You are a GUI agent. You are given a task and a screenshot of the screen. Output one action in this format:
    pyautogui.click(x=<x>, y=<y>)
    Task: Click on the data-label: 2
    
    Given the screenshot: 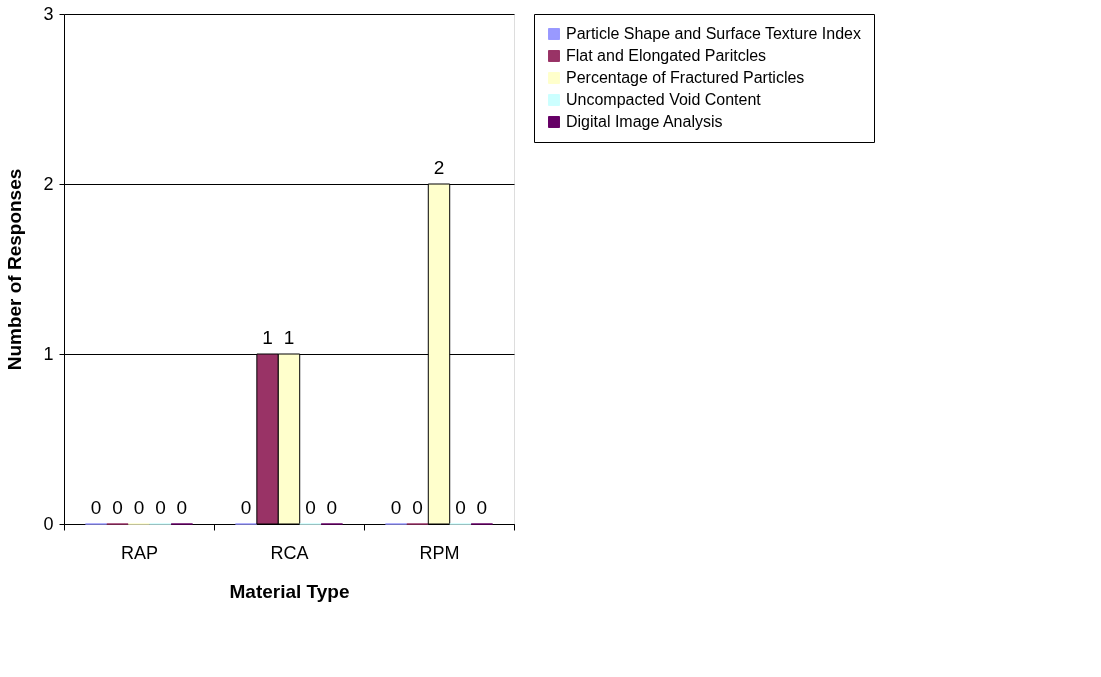 What is the action you would take?
    pyautogui.click(x=439, y=167)
    